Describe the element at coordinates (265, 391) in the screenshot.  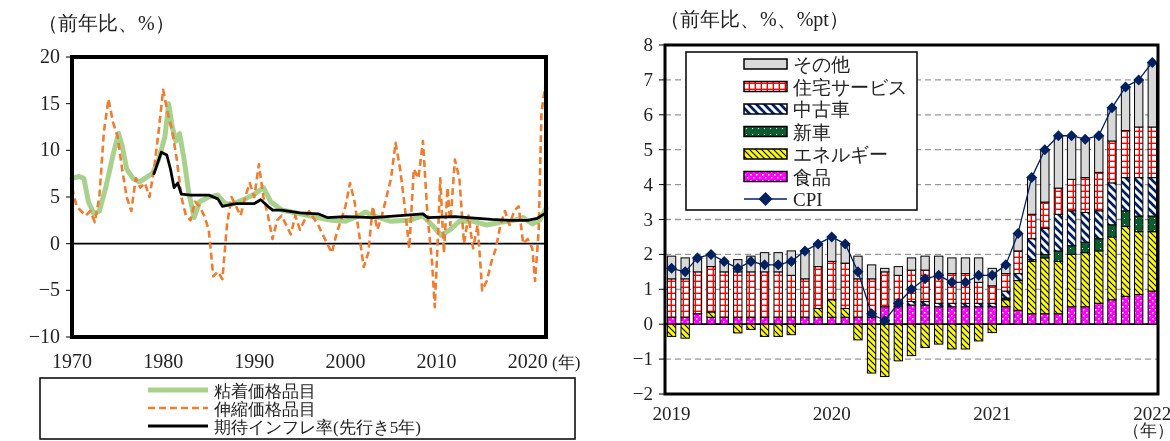
I see `legend-label: 粘着価格品目` at that location.